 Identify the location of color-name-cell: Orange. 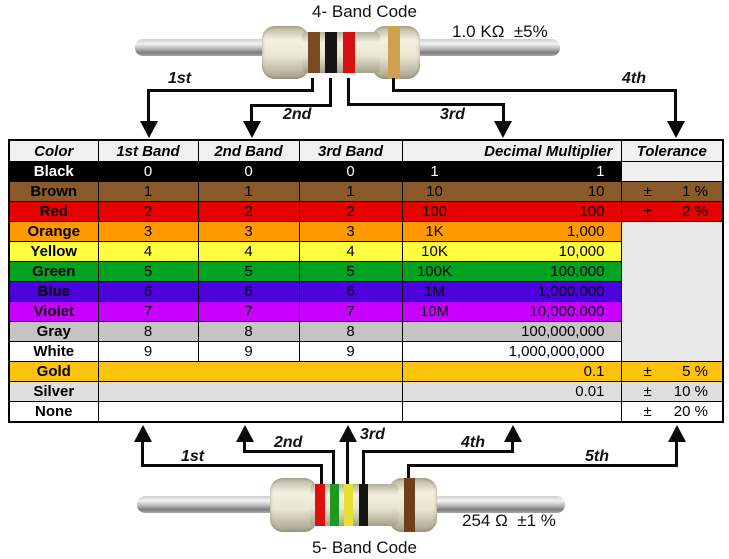
(53, 231).